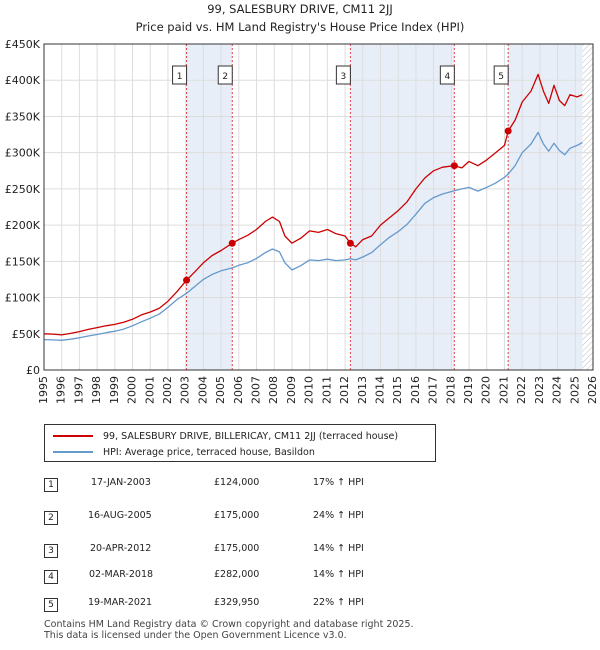  Describe the element at coordinates (587, 207) in the screenshot. I see `future-hatch` at that location.